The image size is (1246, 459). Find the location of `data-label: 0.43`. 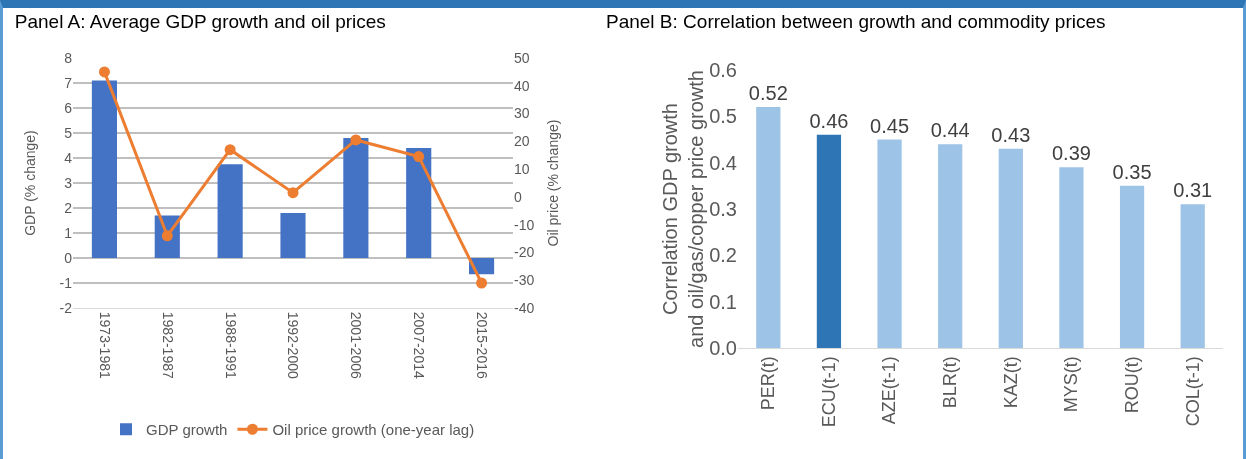

data-label: 0.43 is located at coordinates (1011, 134).